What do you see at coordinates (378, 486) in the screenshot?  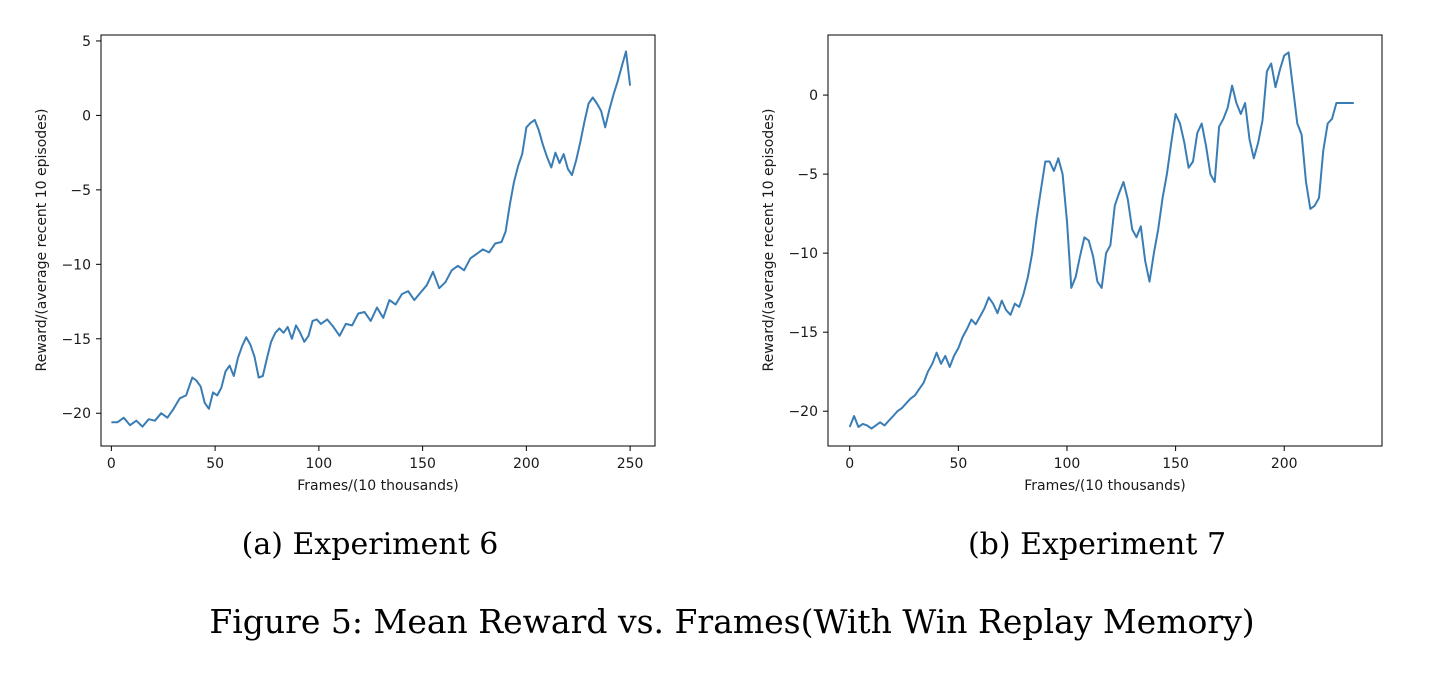 I see `x-axis-label-a: Frames/(10 thousands)` at bounding box center [378, 486].